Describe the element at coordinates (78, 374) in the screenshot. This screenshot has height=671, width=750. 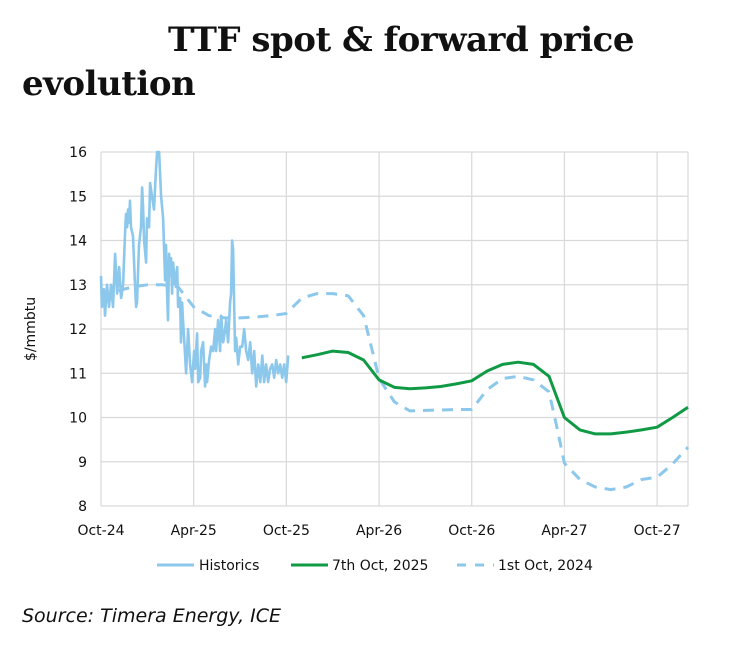
I see `y-tick-label: 11` at that location.